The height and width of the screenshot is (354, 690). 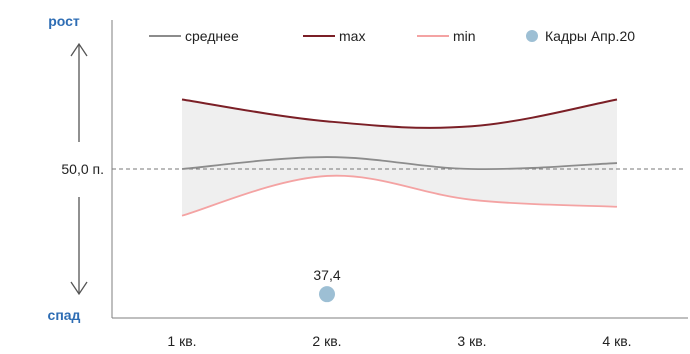 What do you see at coordinates (399, 195) in the screenshot?
I see `series-line-min` at bounding box center [399, 195].